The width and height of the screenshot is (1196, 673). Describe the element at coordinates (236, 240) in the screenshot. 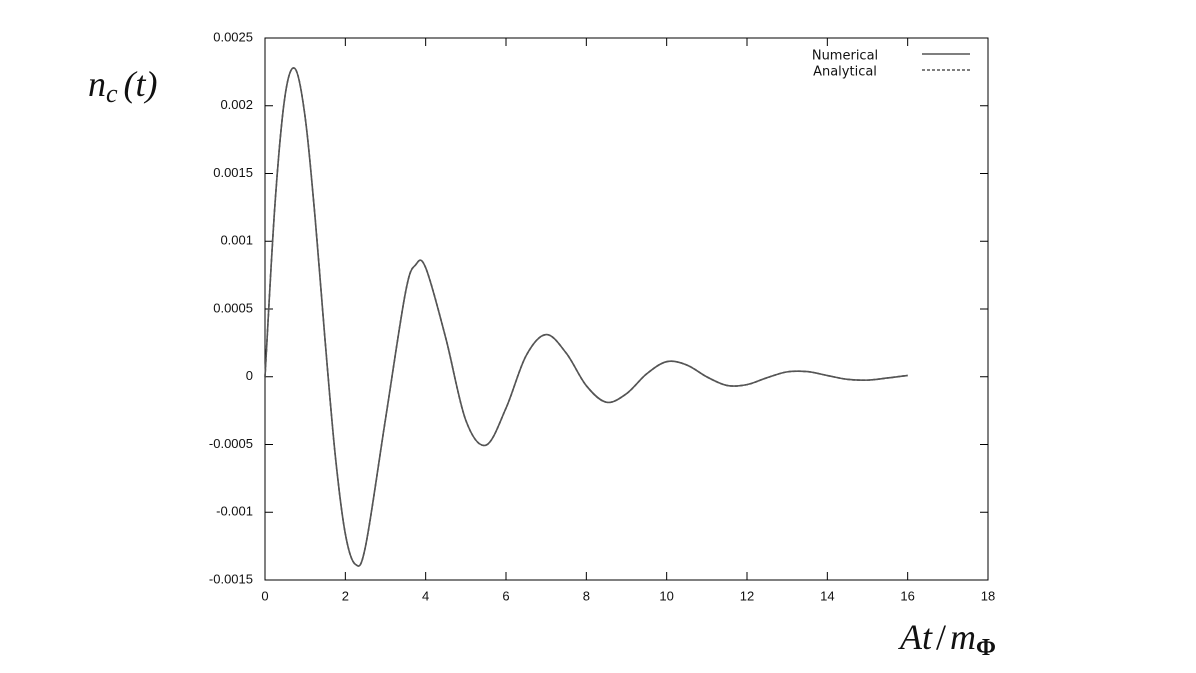

I see `y-tick-label: 0.001` at that location.